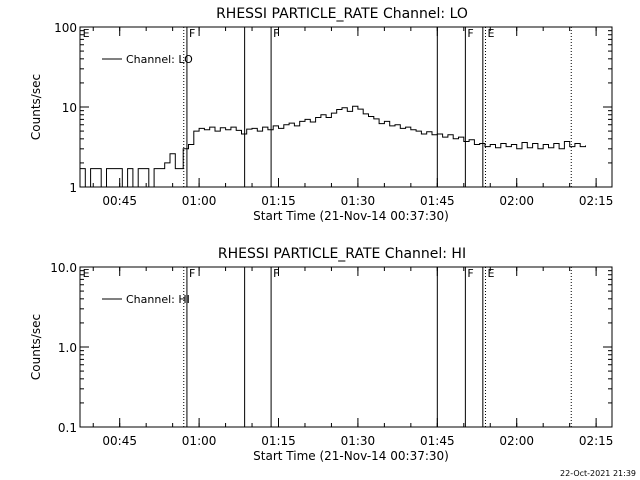 This screenshot has width=640, height=480. Describe the element at coordinates (73, 188) in the screenshot. I see `y-tick-label: 1` at that location.